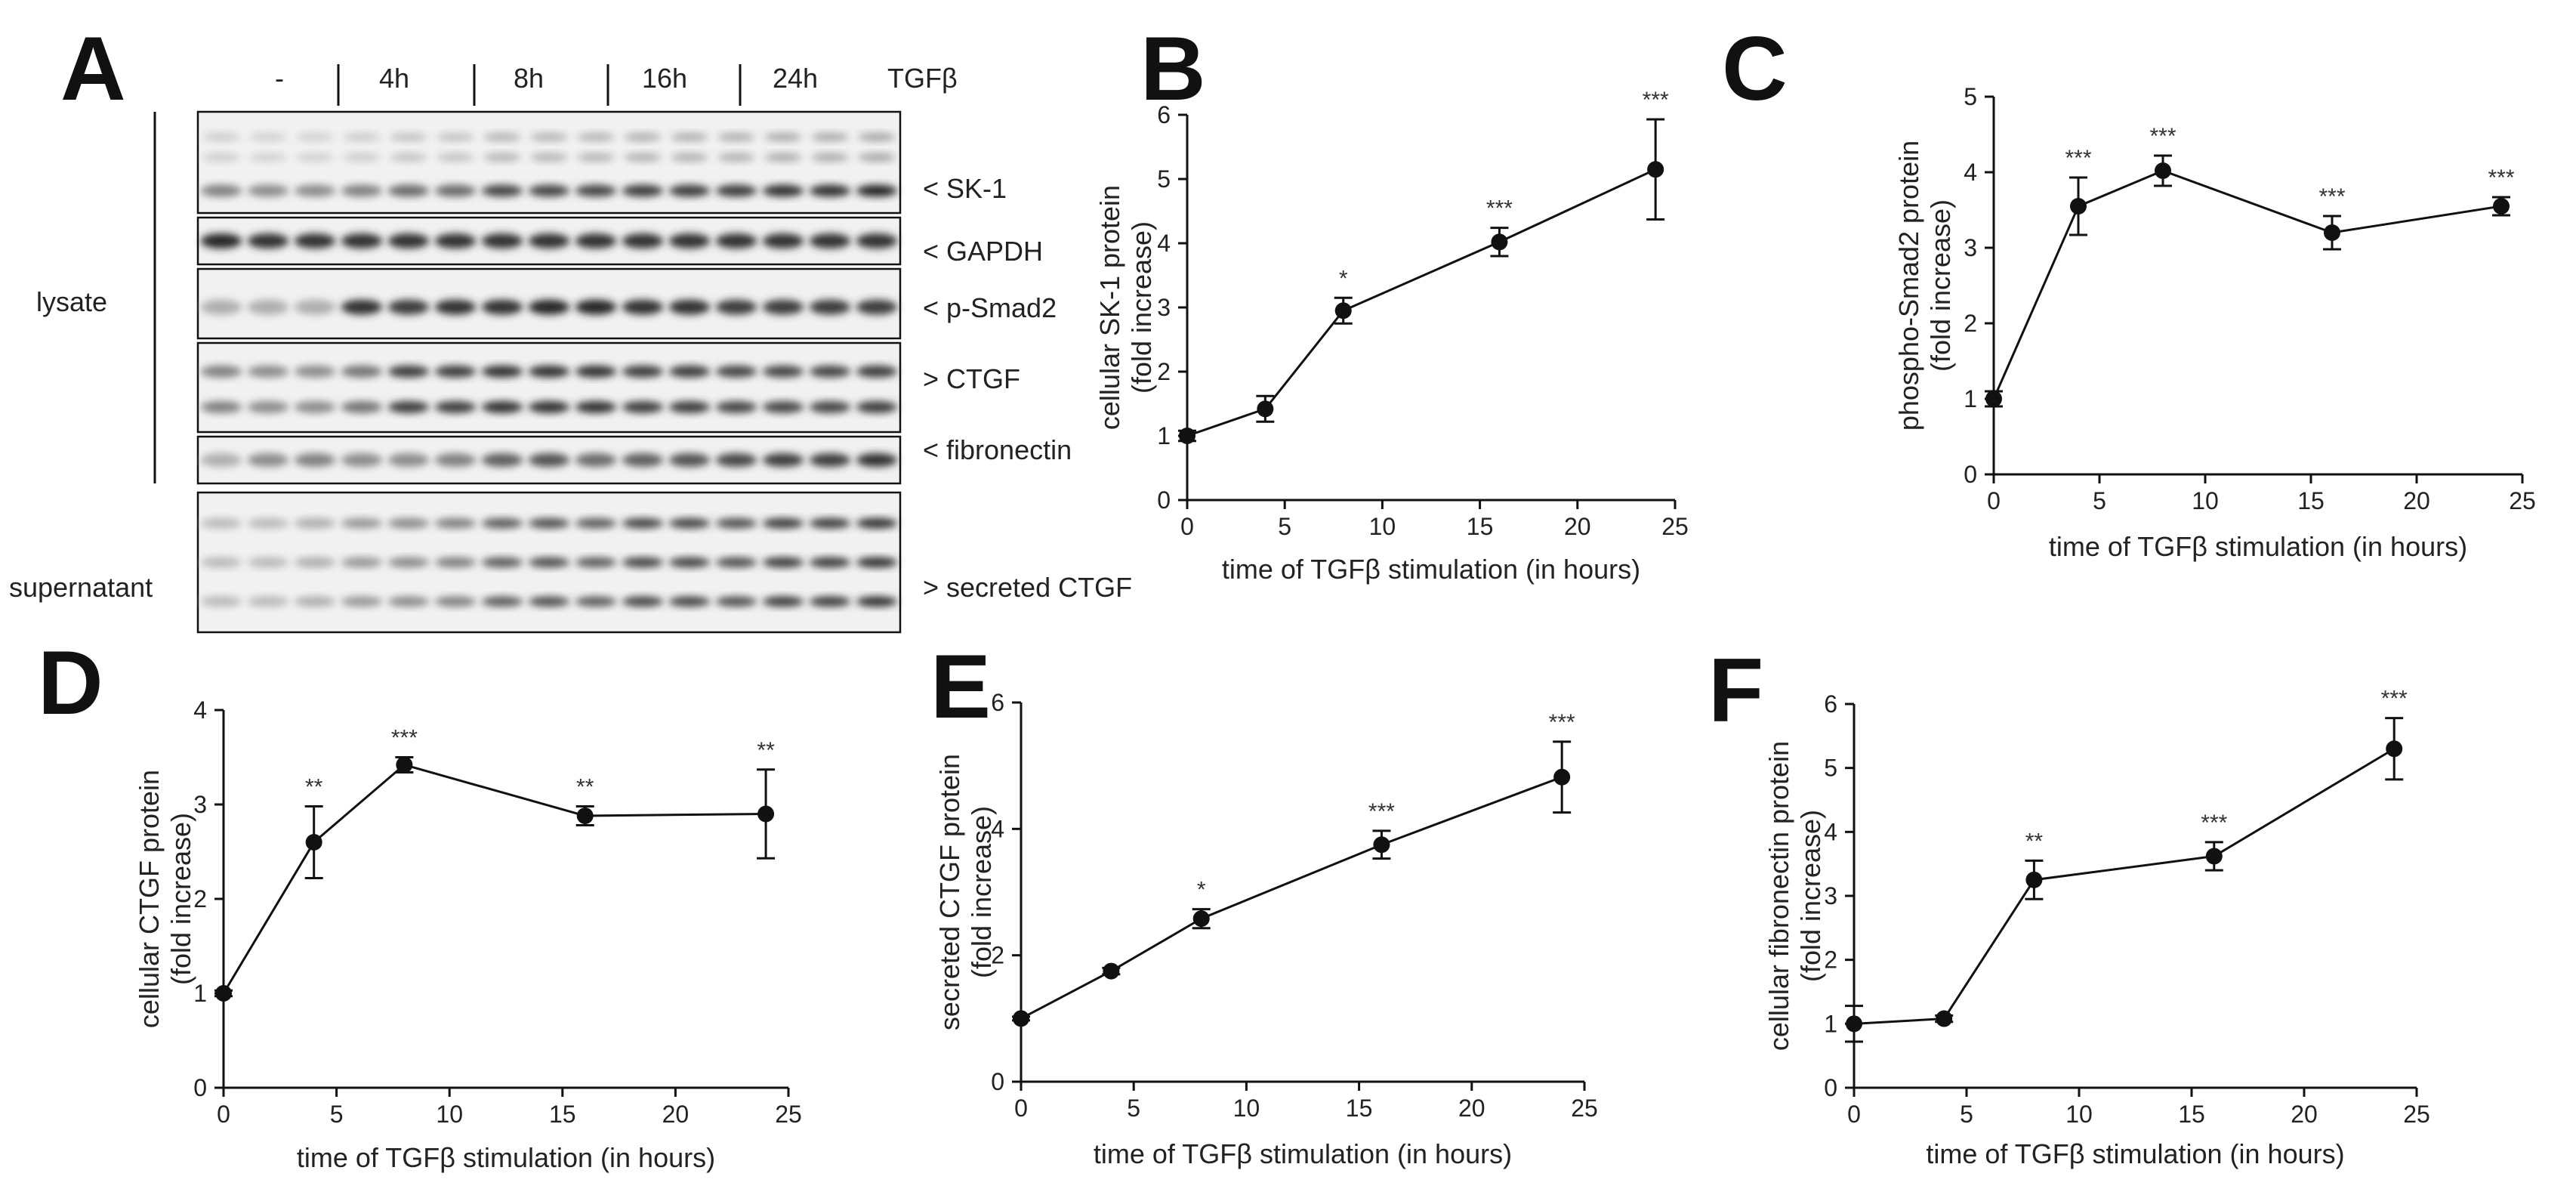 The height and width of the screenshot is (1195, 2576). Describe the element at coordinates (585, 787) in the screenshot. I see `significance-marker: **` at that location.